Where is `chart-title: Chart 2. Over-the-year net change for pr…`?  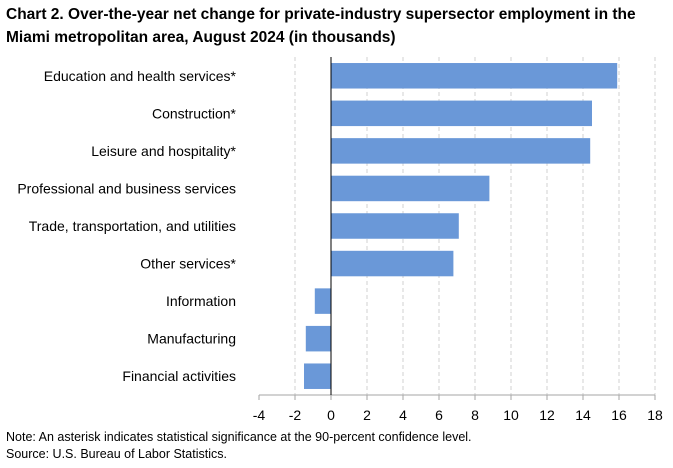
chart-title: Chart 2. Over-the-year net change for pr… is located at coordinates (321, 26).